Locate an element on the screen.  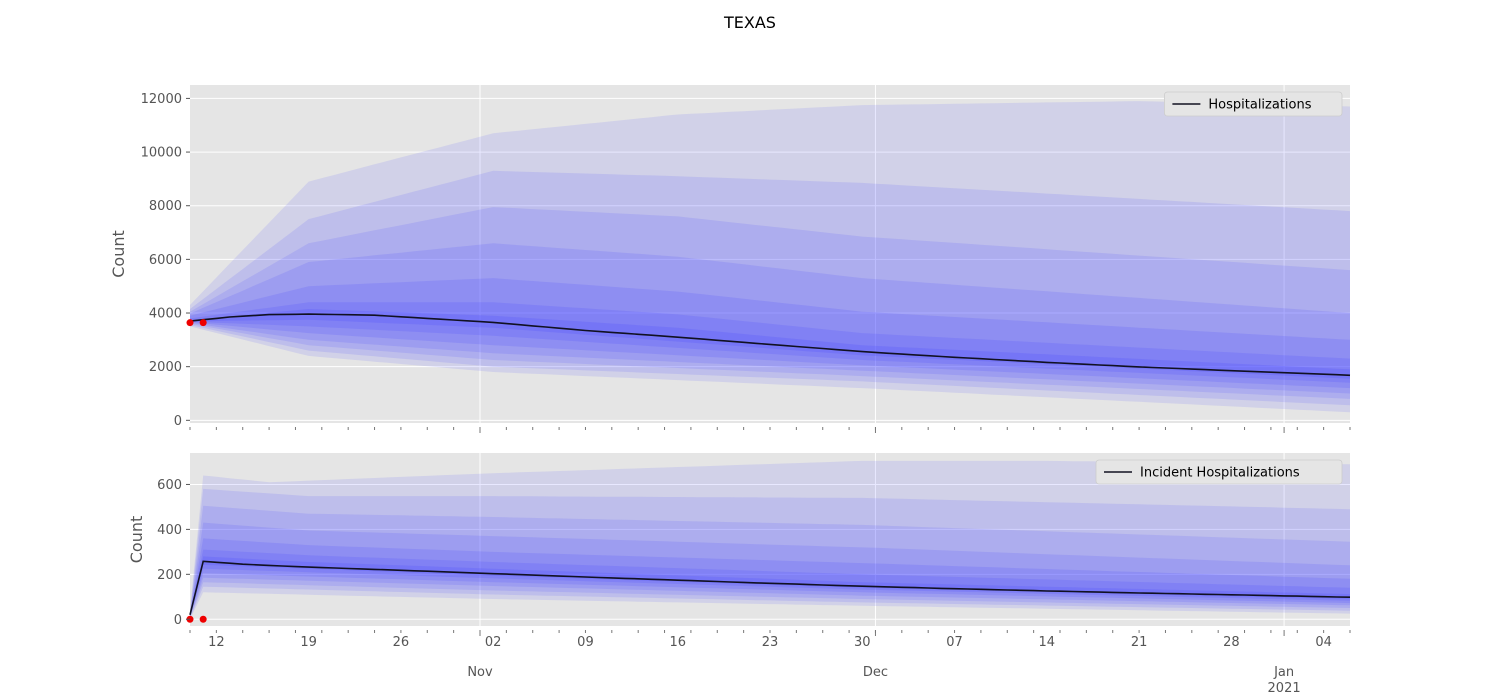
x-day-label: 19 is located at coordinates (308, 642).